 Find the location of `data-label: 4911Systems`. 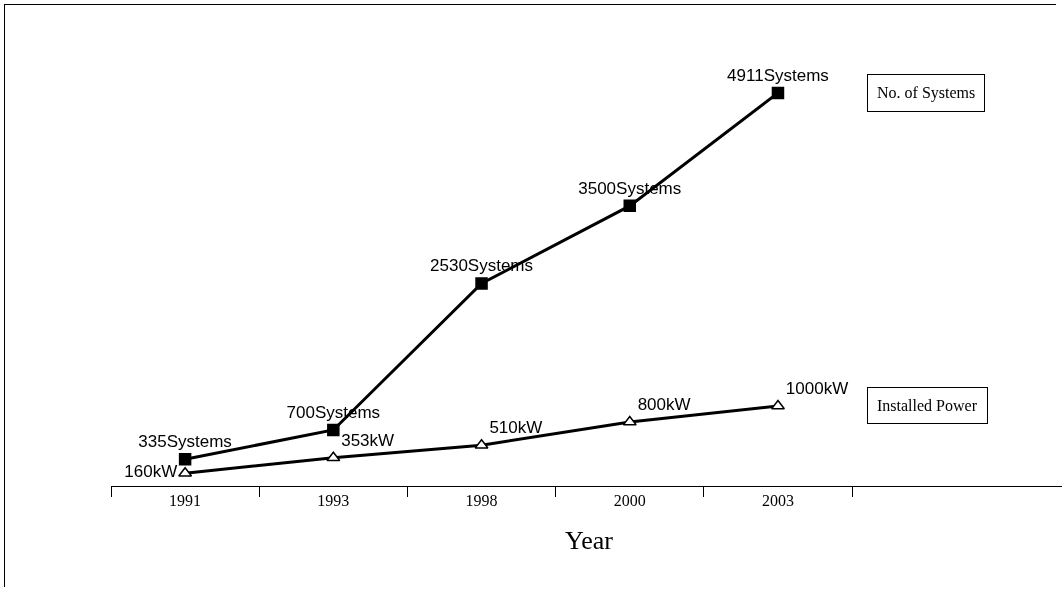

data-label: 4911Systems is located at coordinates (778, 75).